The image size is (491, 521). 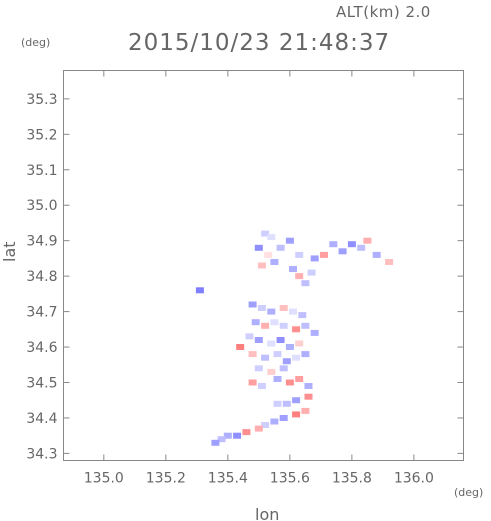 I want to click on y-tick-label: 35.3, so click(x=41, y=100).